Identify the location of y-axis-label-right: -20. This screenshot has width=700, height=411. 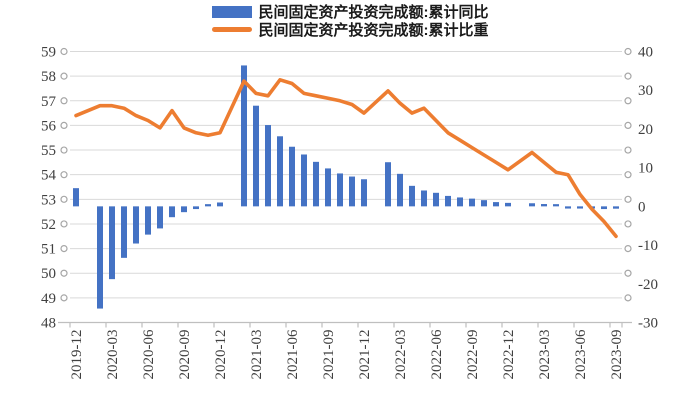
(648, 285).